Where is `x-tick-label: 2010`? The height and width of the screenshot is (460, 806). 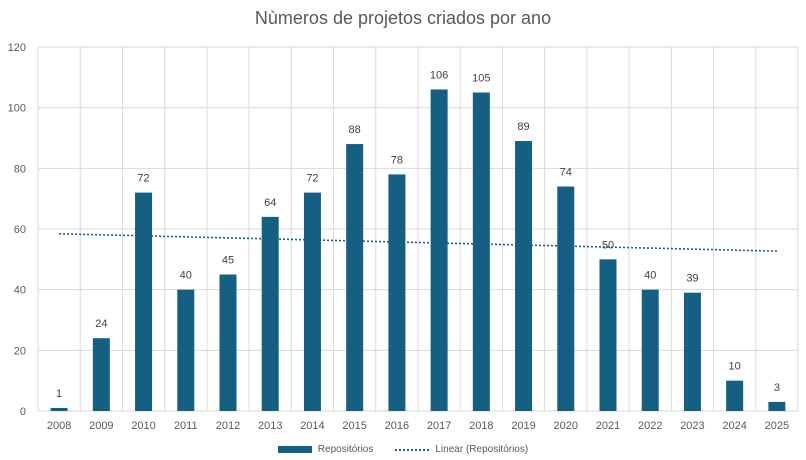
x-tick-label: 2010 is located at coordinates (143, 426).